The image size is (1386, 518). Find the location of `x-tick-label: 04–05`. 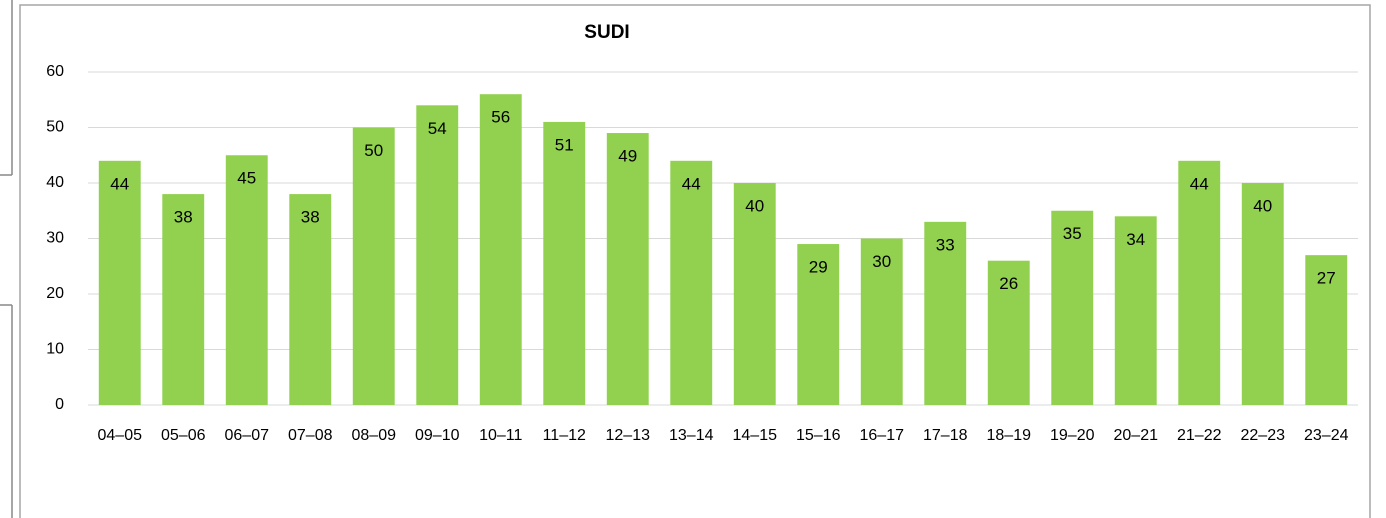

x-tick-label: 04–05 is located at coordinates (120, 435).